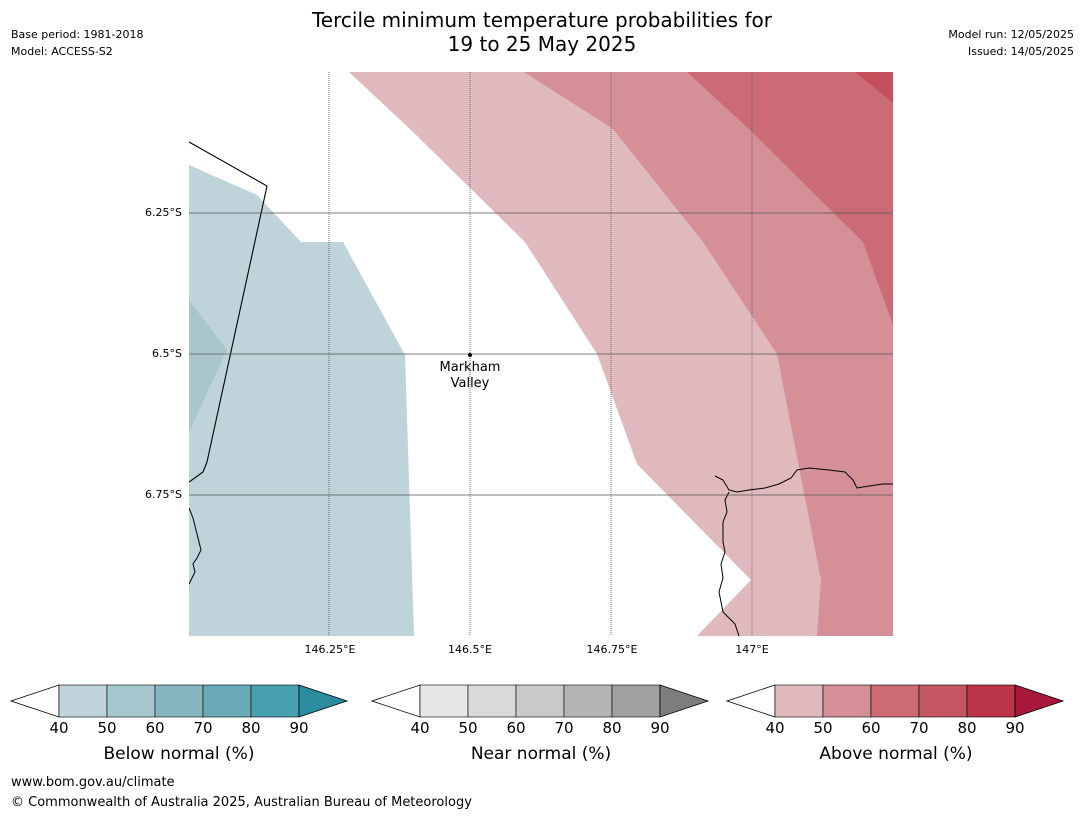 Image resolution: width=1085 pixels, height=816 pixels. Describe the element at coordinates (163, 494) in the screenshot. I see `lat-label-3: 6.75°S` at that location.